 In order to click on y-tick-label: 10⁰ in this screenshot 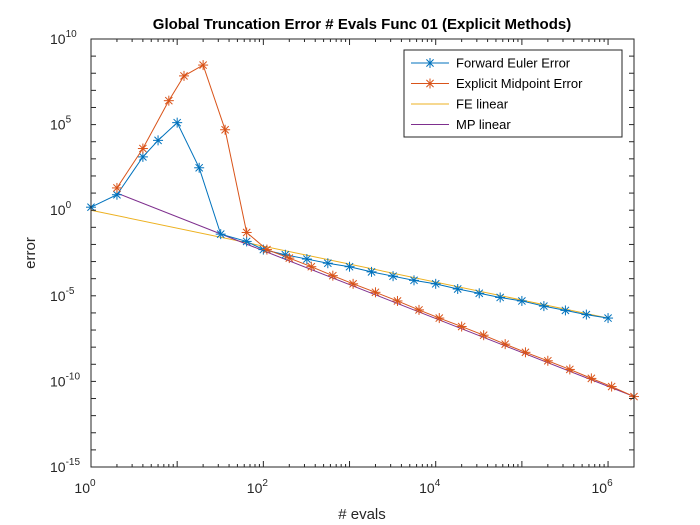, I will do `click(61, 209)`.